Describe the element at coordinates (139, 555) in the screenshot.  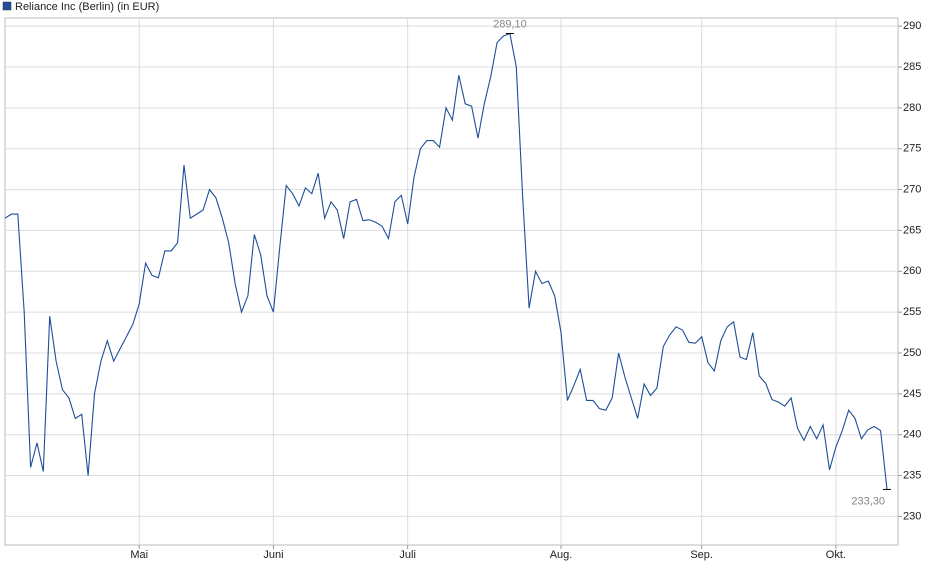
I see `x-tick-label: Mai` at that location.